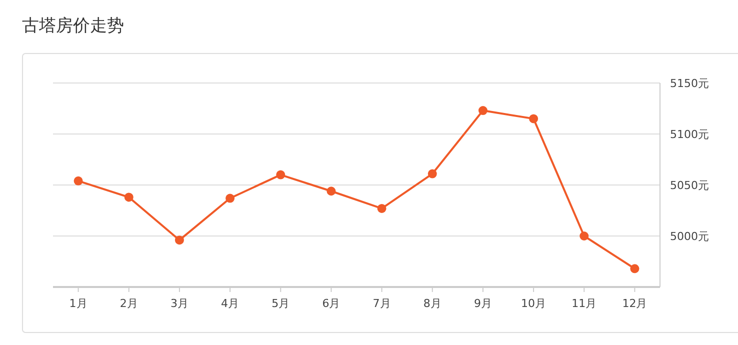 The height and width of the screenshot is (345, 738). What do you see at coordinates (129, 303) in the screenshot?
I see `x-tick-label: 2月` at bounding box center [129, 303].